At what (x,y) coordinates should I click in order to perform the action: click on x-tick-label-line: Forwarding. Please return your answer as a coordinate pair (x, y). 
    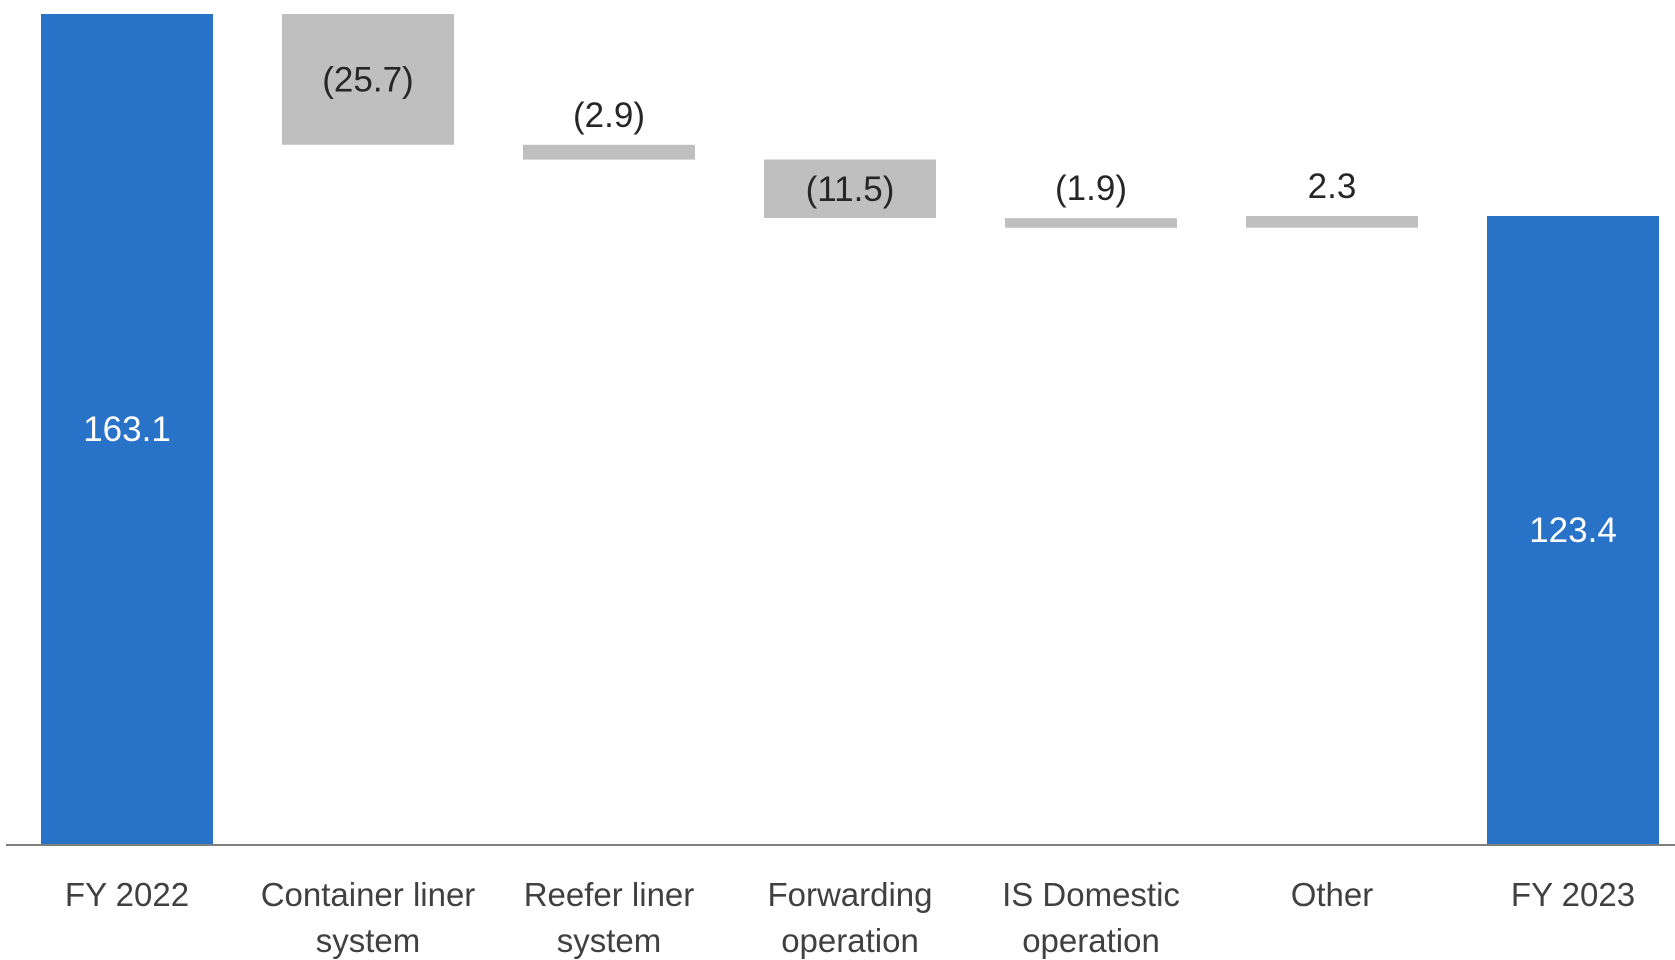
    Looking at the image, I should click on (849, 894).